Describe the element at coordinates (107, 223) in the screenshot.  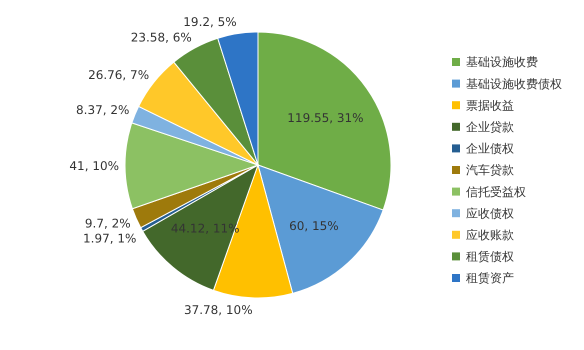
I see `data-label: 9.7, 2%` at that location.